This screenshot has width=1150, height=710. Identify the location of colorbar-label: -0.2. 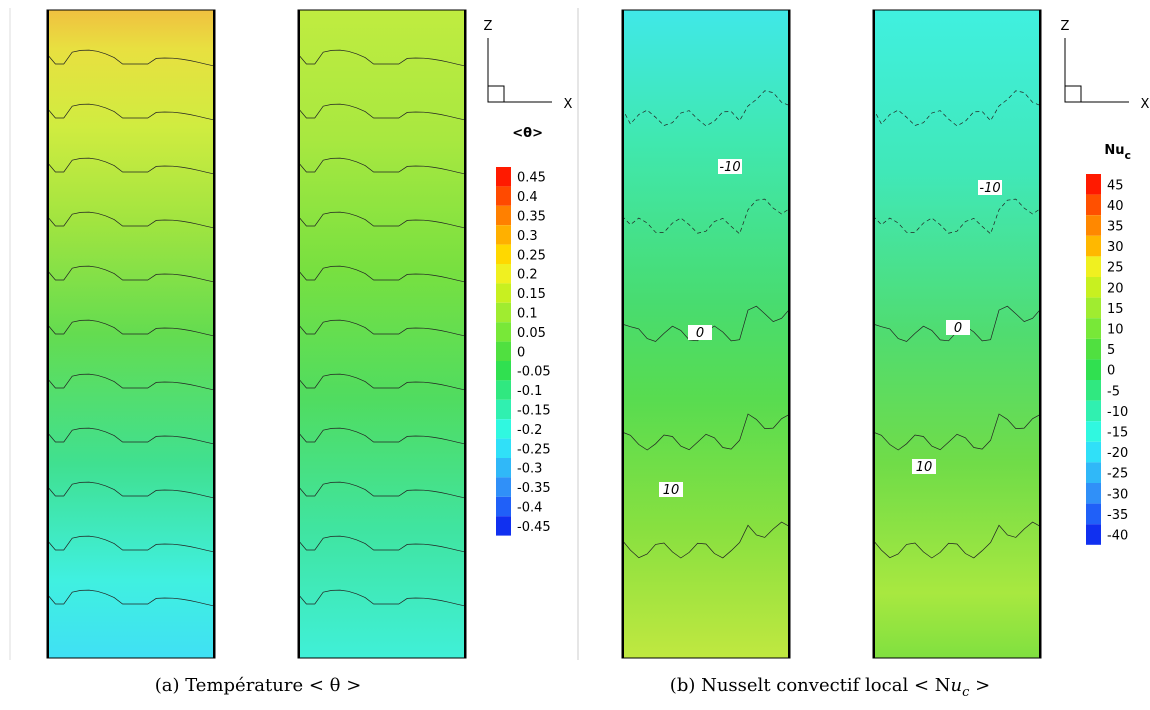
(529, 430).